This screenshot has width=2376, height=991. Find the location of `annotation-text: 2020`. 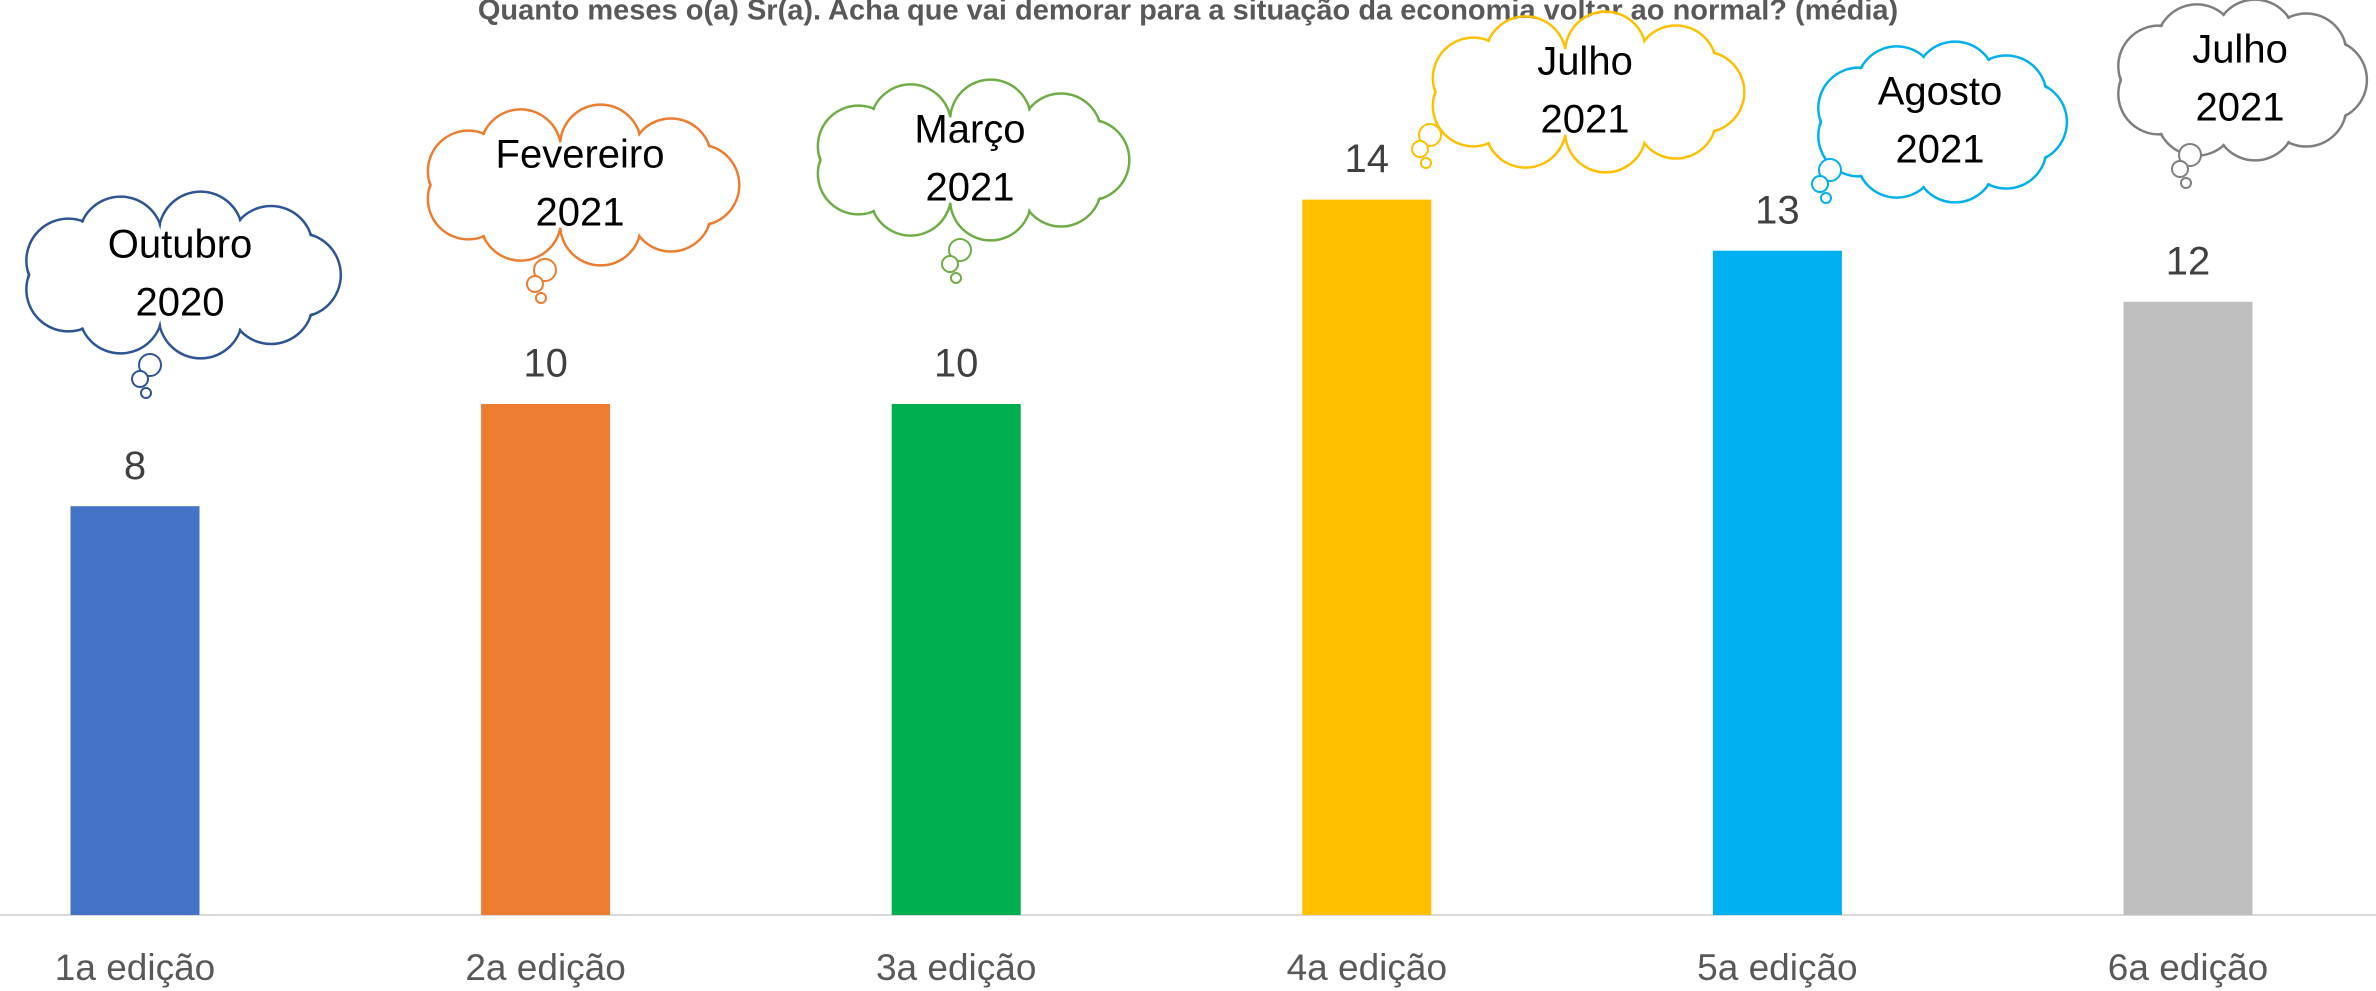

annotation-text: 2020 is located at coordinates (180, 303).